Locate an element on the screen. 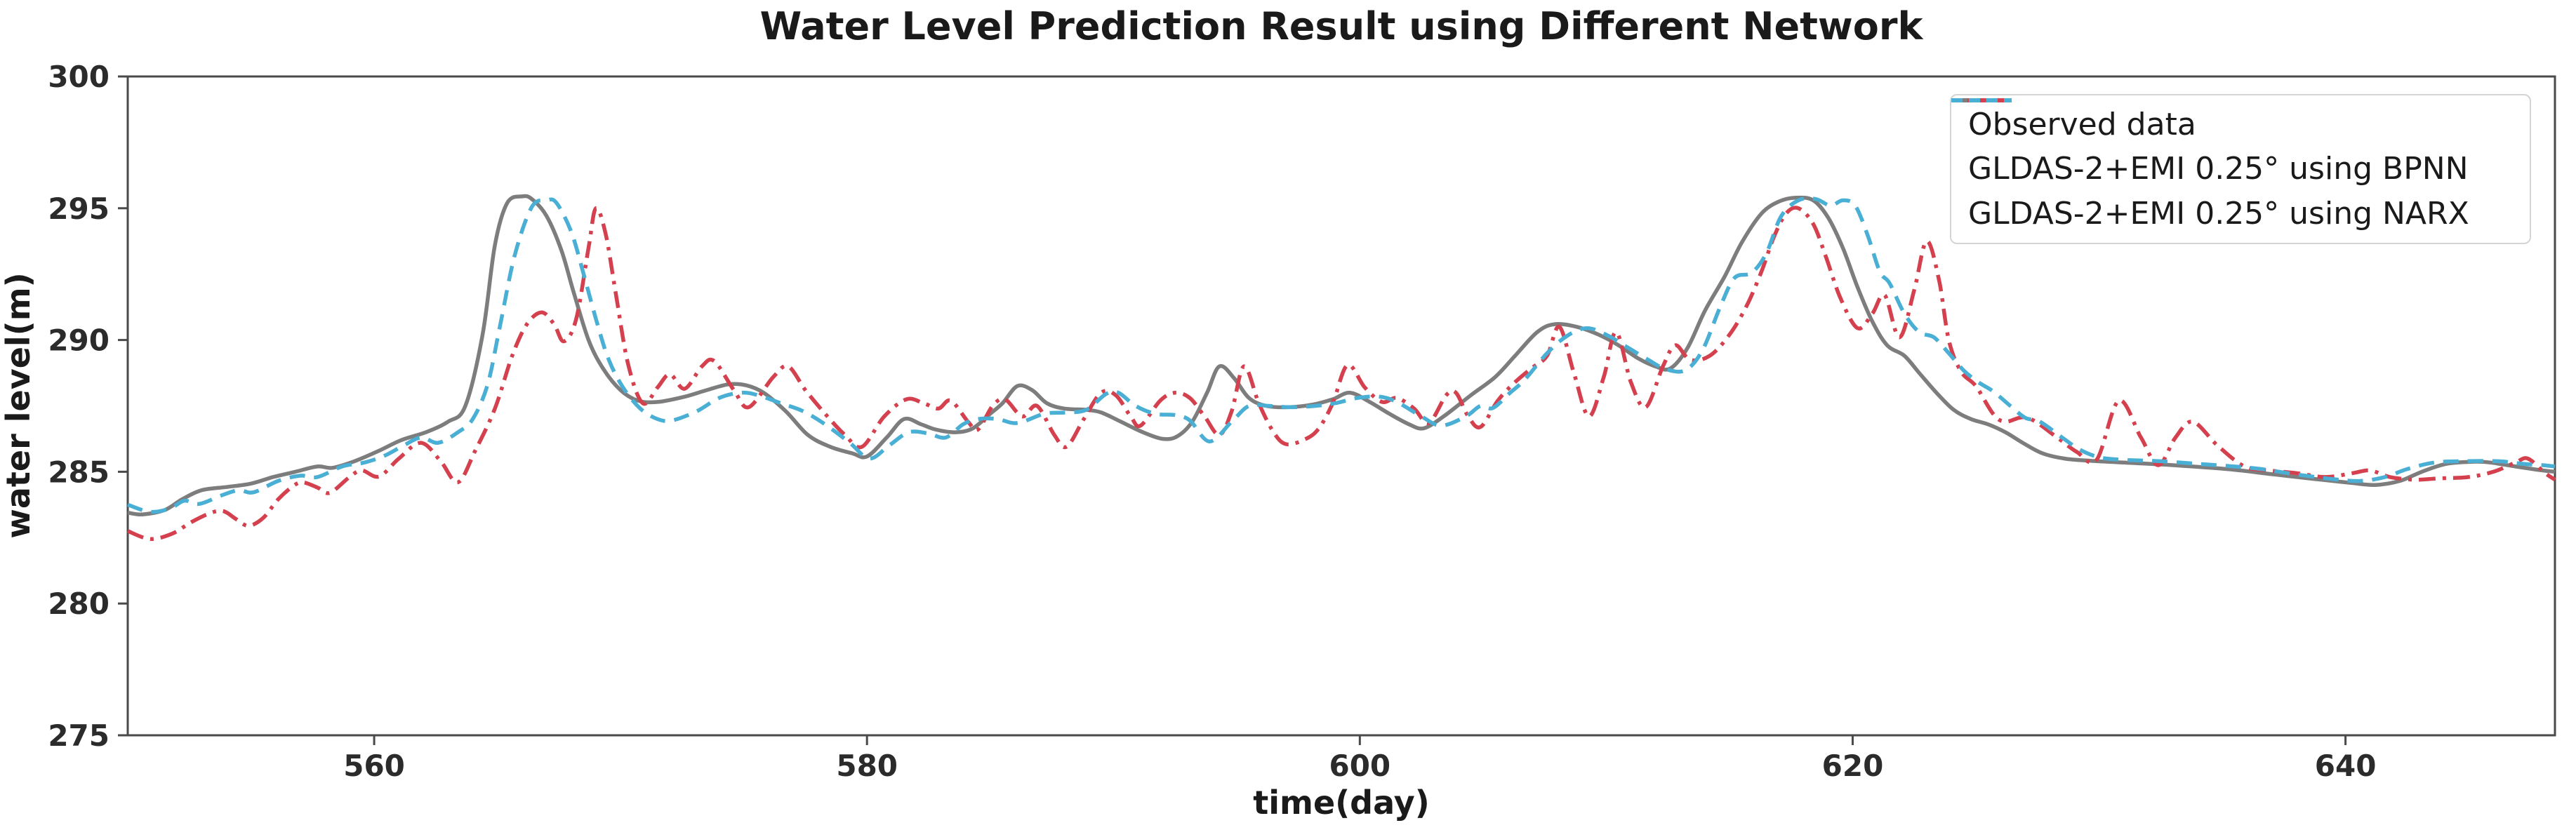  y-axis-label: water level(m) is located at coordinates (19, 405).